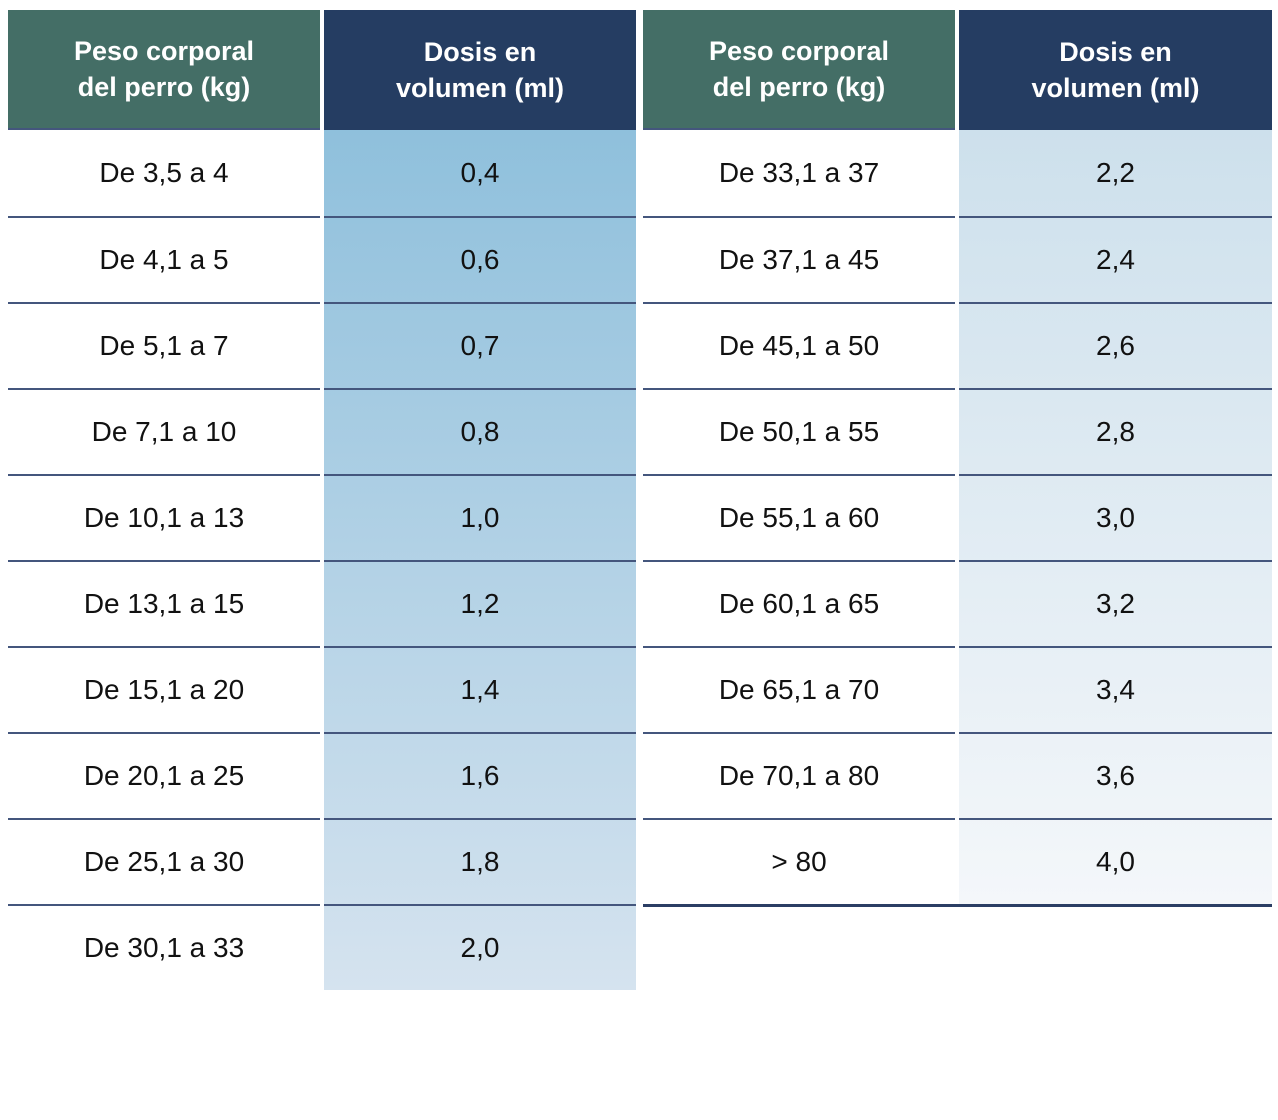 Image resolution: width=1278 pixels, height=1120 pixels. Describe the element at coordinates (164, 861) in the screenshot. I see `weight-cell: De 25,1 a 30` at that location.